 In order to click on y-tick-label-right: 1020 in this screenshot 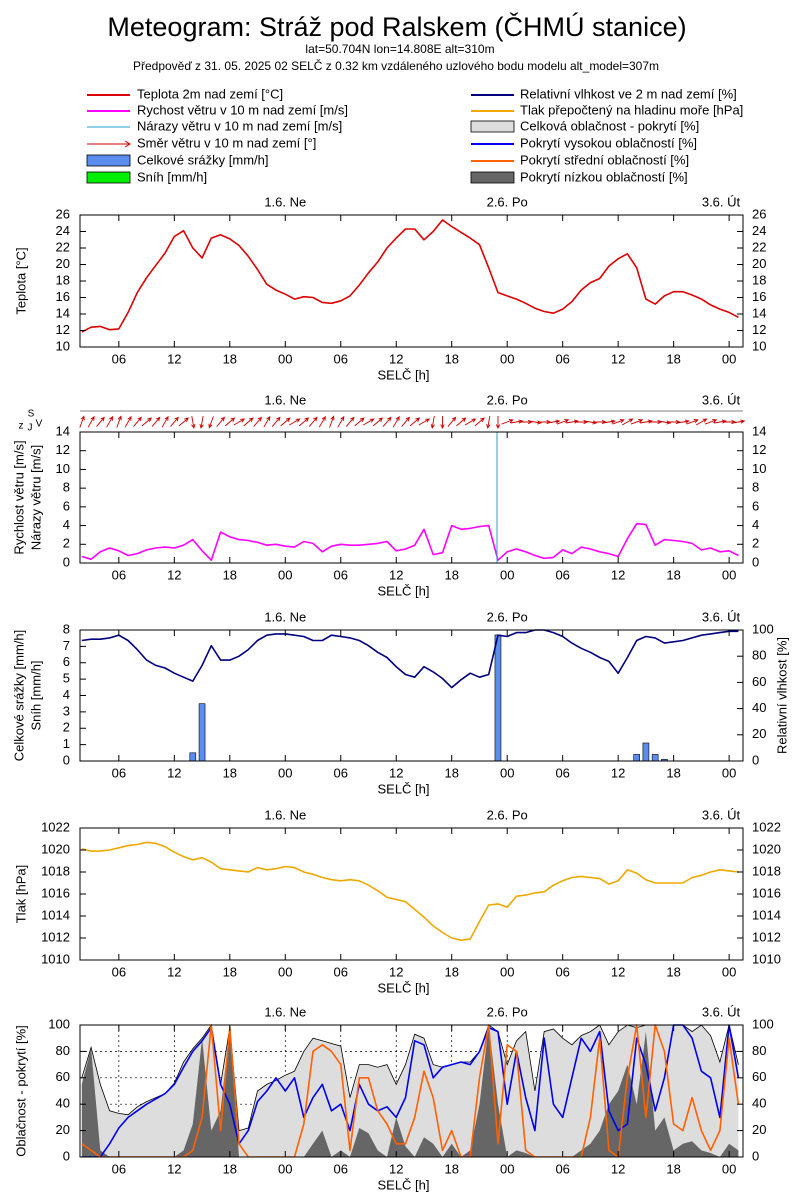, I will do `click(766, 848)`.